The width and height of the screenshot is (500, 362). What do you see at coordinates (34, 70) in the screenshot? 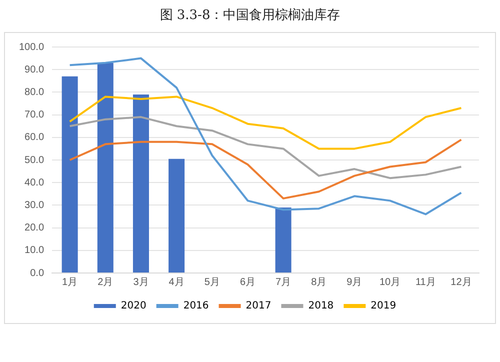
I see `y-tick-label: 90.0` at bounding box center [34, 70].